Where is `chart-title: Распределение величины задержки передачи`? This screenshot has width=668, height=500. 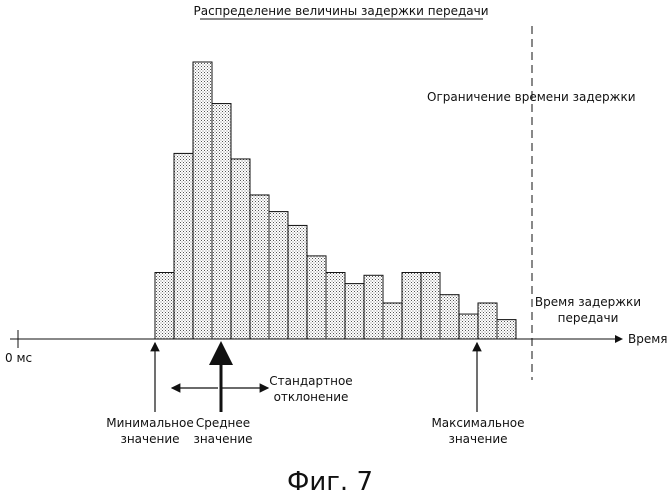 chart-title: Распределение величины задержки передачи is located at coordinates (340, 11).